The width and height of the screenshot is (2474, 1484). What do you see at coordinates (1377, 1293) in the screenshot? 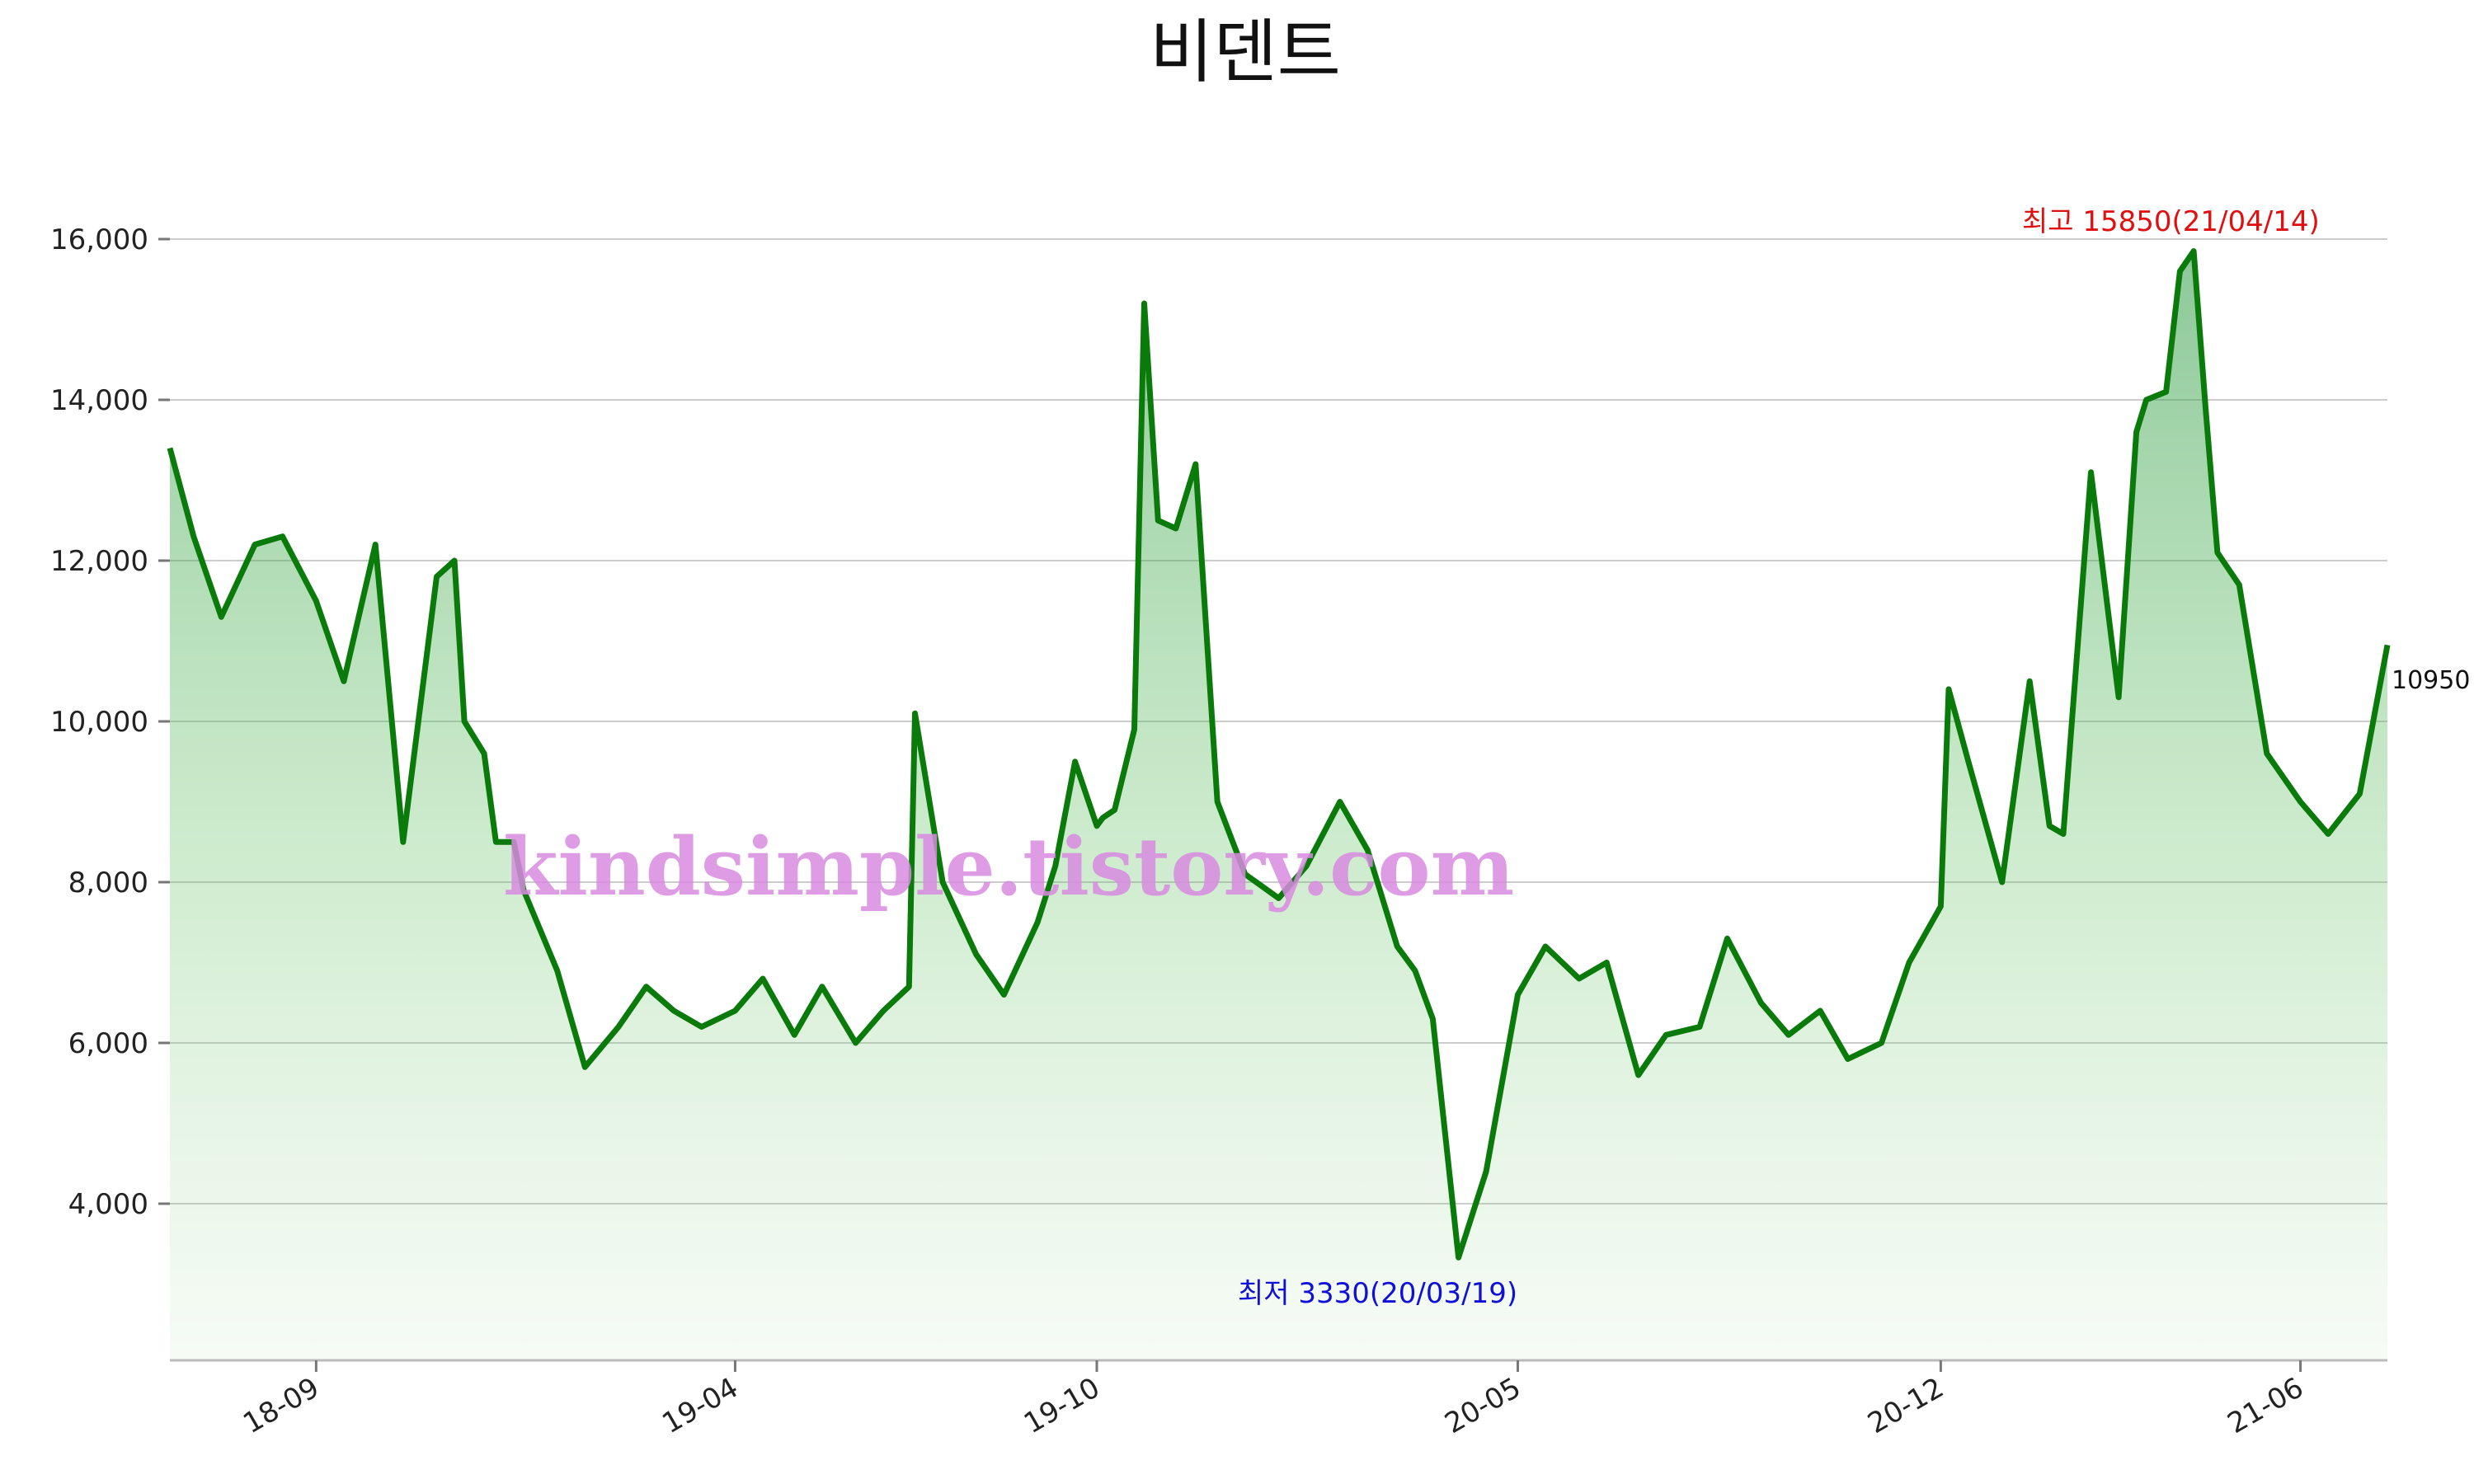
I see `low-annotation: 최저 3330(20/03/19)` at bounding box center [1377, 1293].